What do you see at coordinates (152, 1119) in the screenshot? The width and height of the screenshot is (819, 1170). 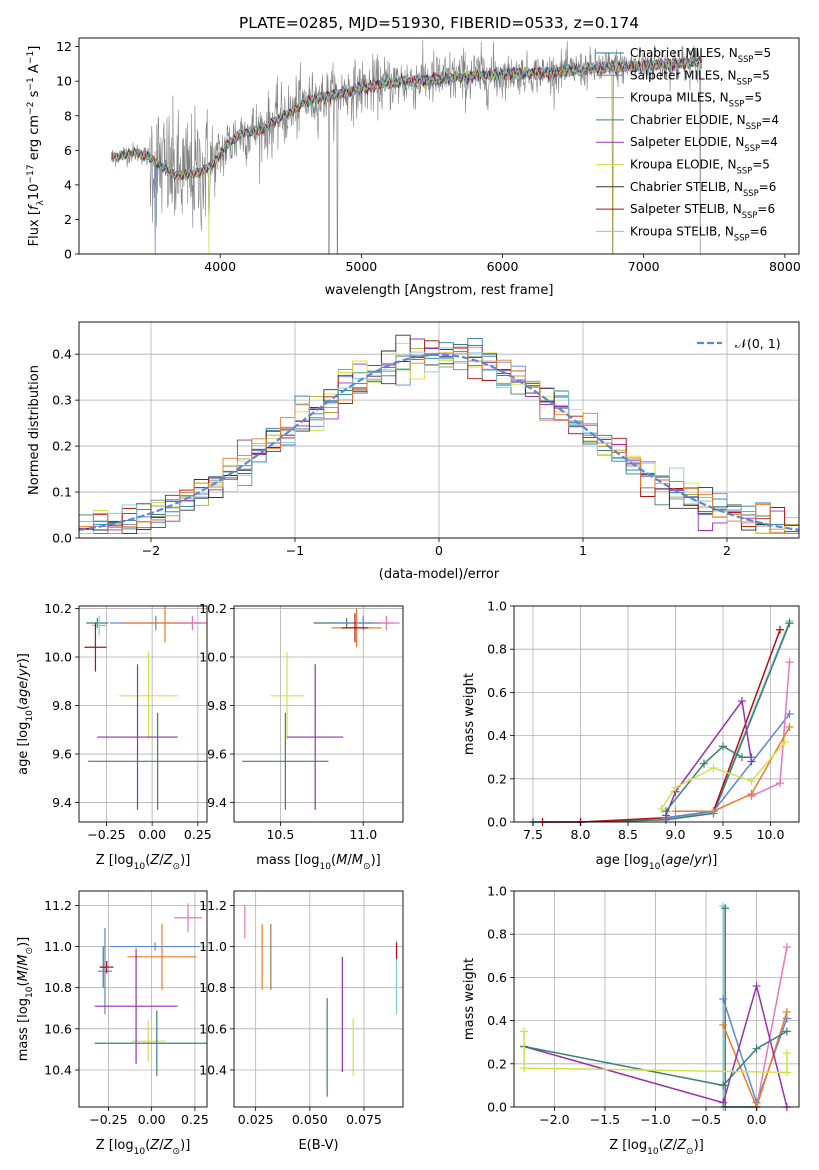 I see `Z-vs-mass-xtick-label-1: 0.00` at bounding box center [152, 1119].